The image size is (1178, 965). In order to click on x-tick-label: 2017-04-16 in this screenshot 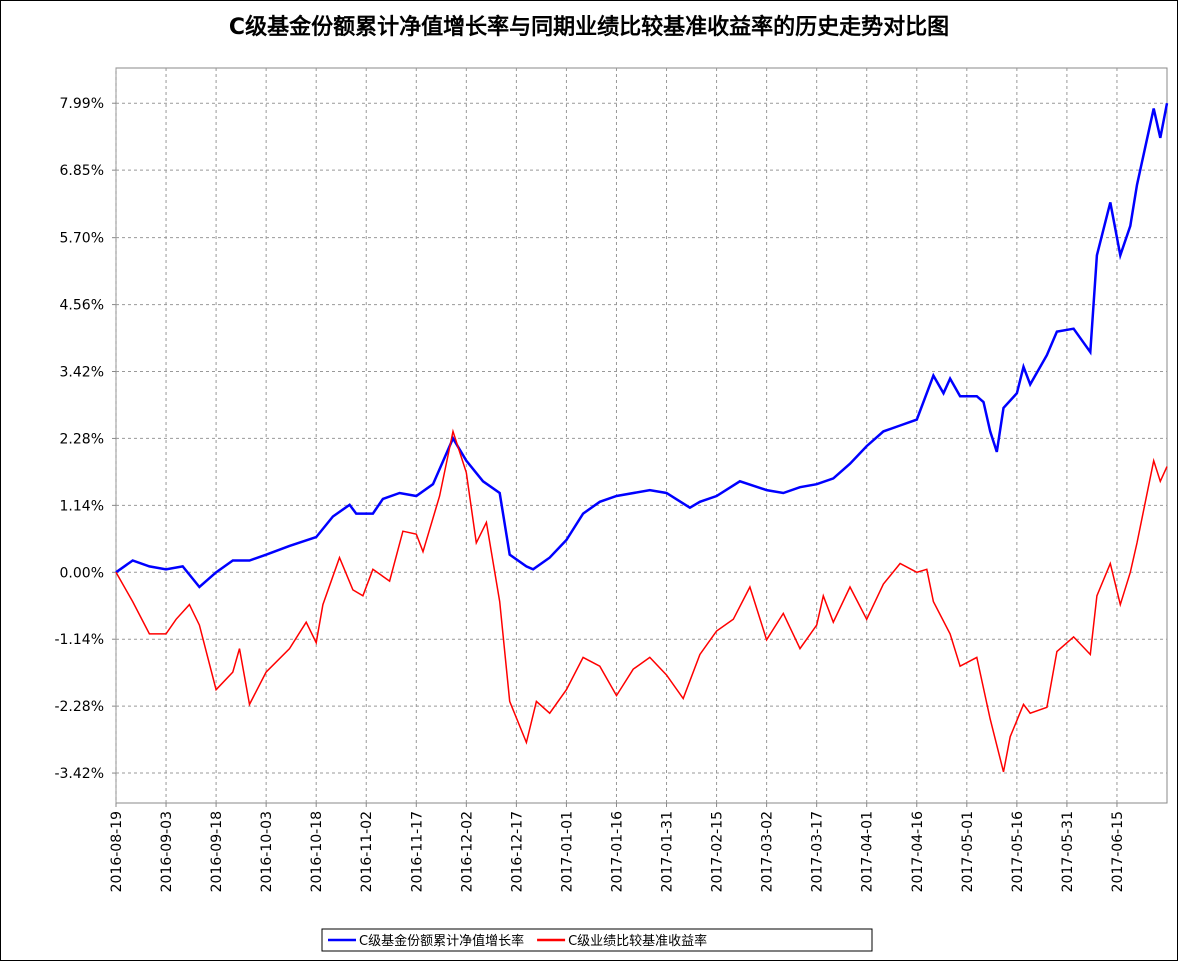, I will do `click(918, 851)`.